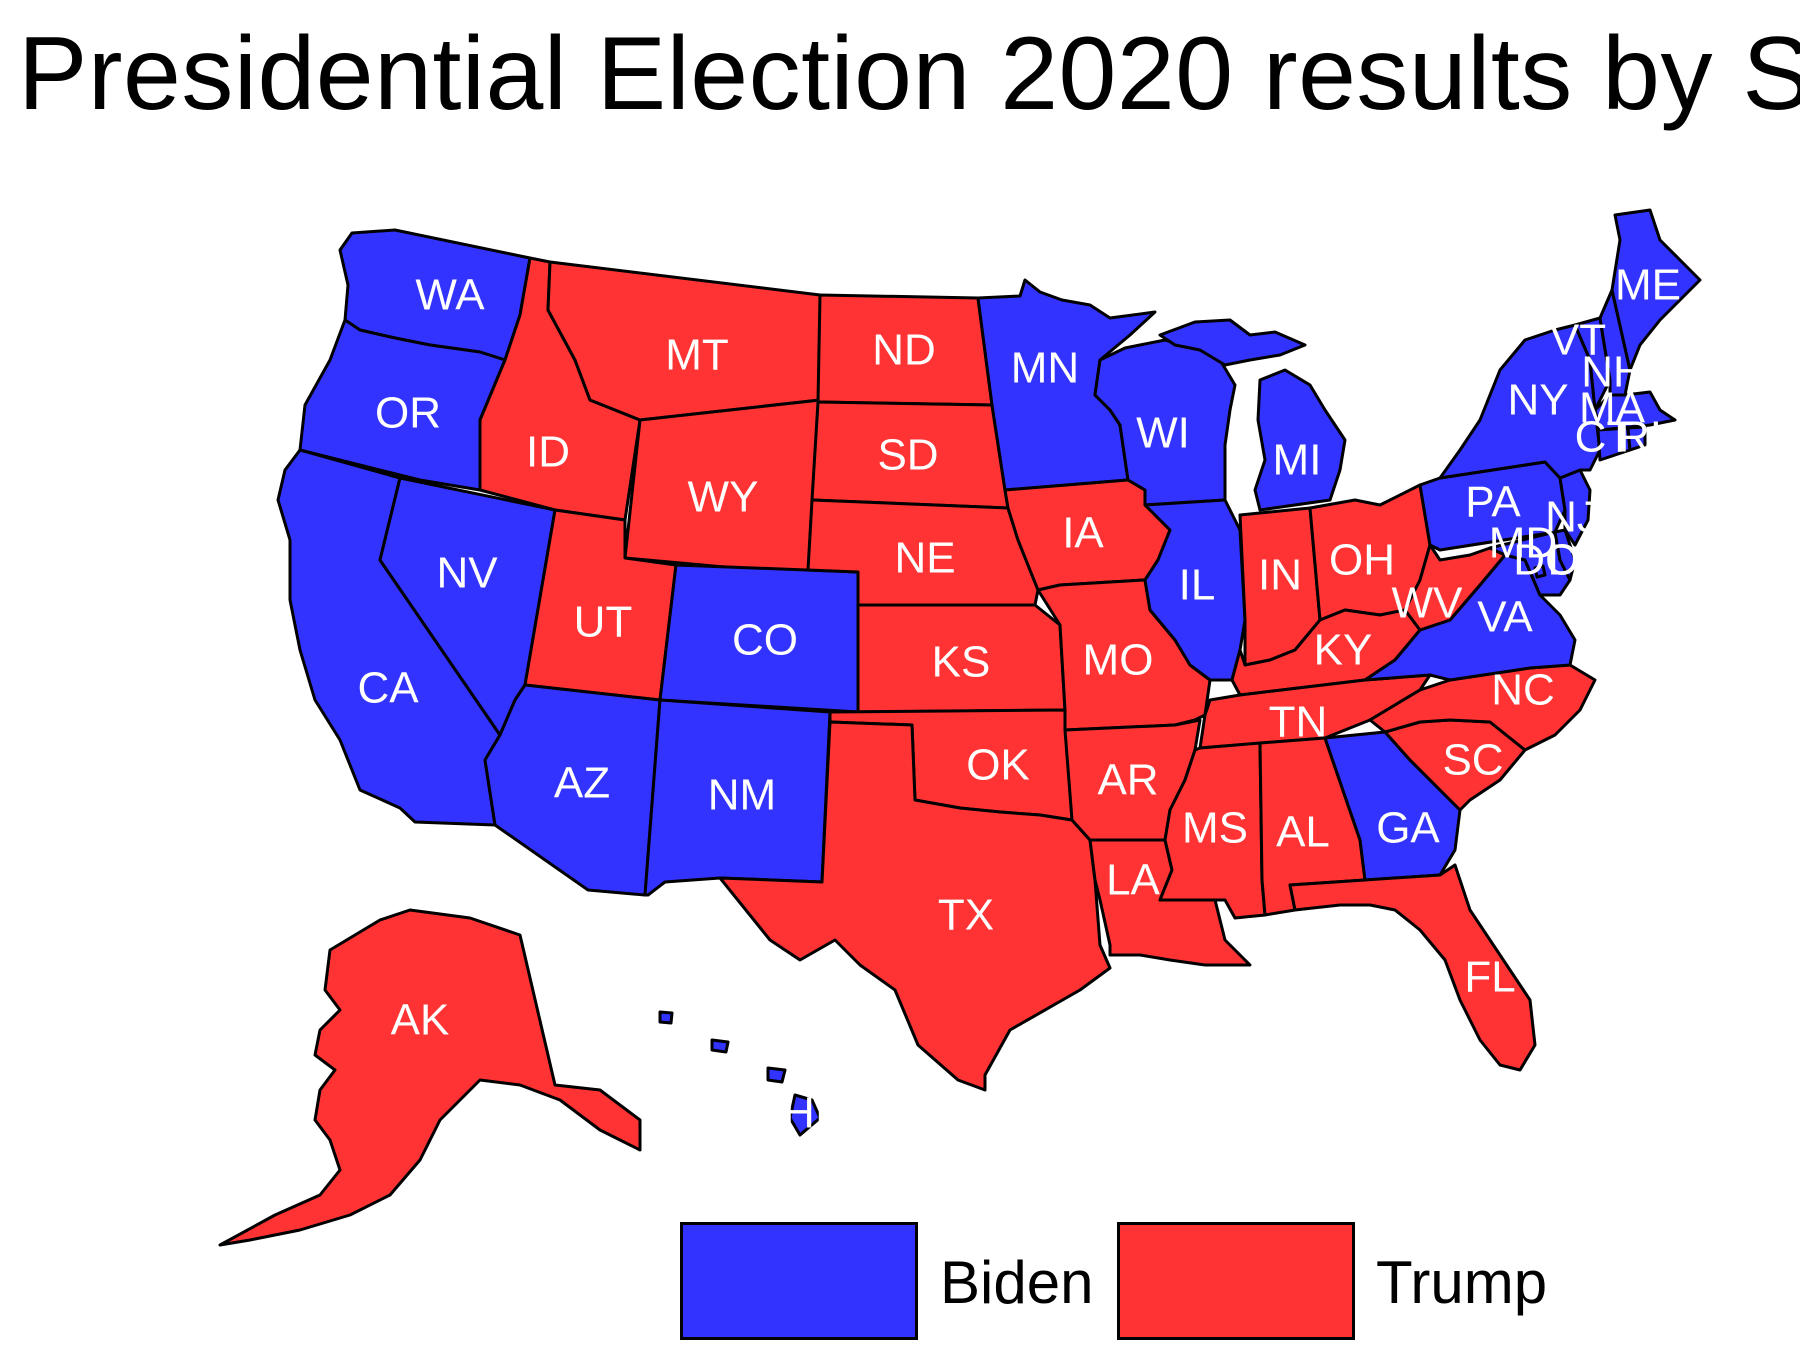 This screenshot has width=1800, height=1350. I want to click on label-ky: KY, so click(1343, 650).